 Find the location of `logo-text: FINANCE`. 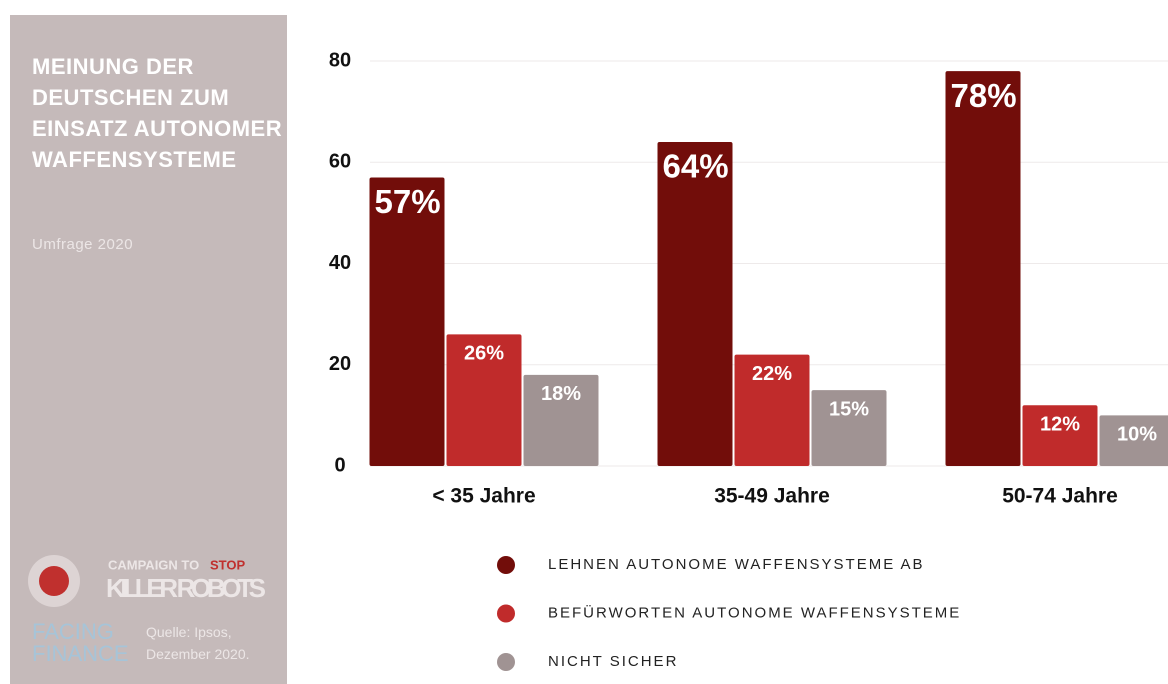

logo-text: FINANCE is located at coordinates (80, 653).